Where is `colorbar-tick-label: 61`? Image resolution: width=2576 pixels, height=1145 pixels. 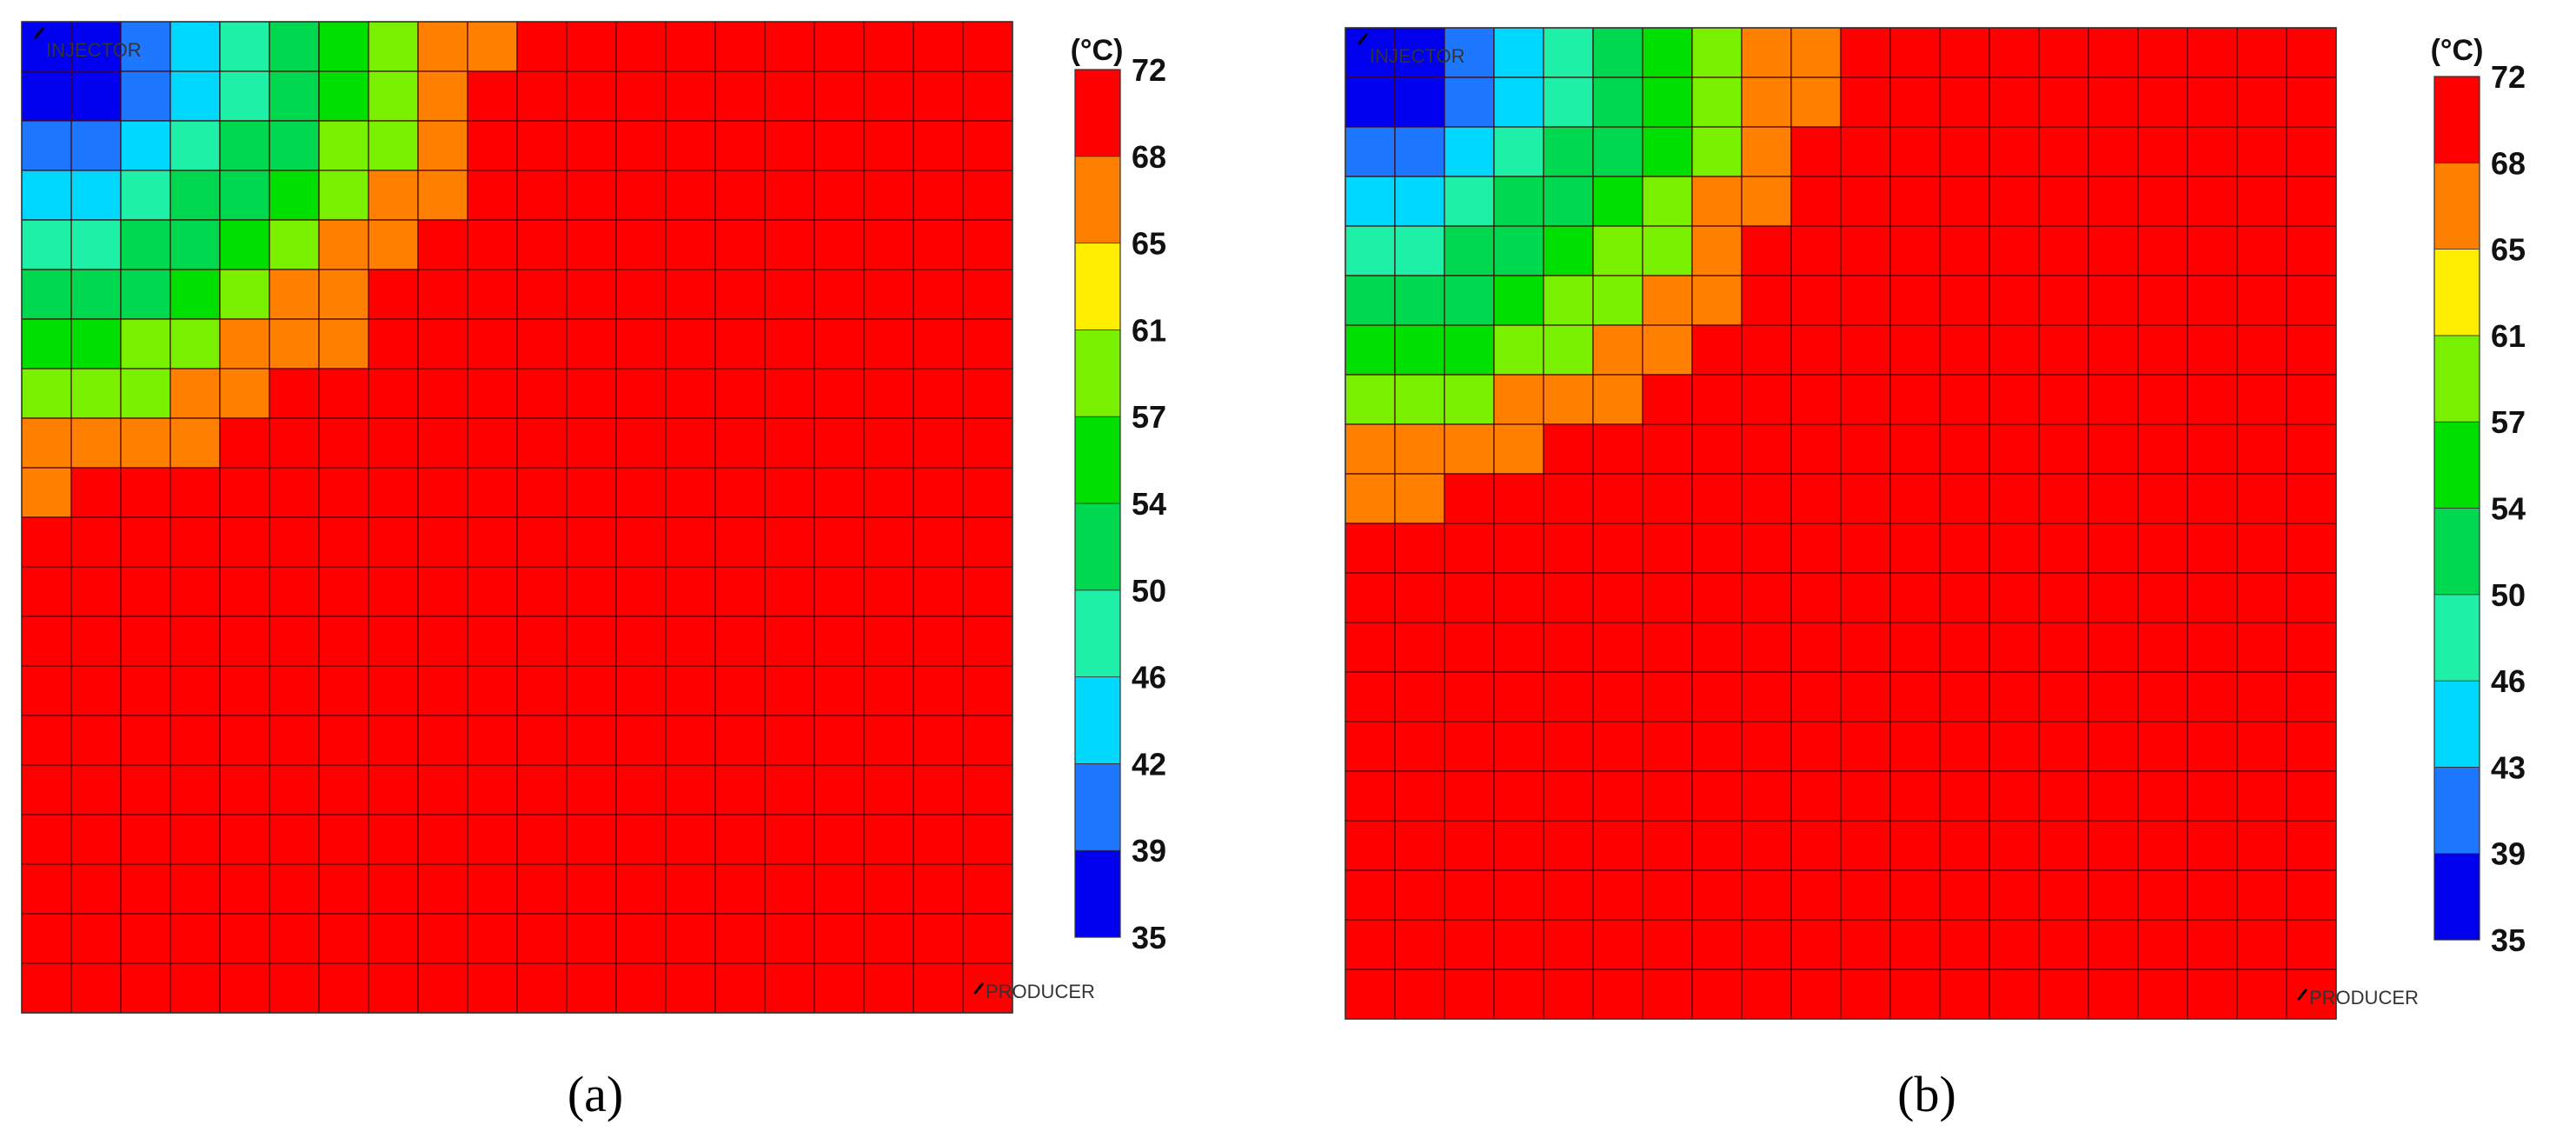 colorbar-tick-label: 61 is located at coordinates (2508, 336).